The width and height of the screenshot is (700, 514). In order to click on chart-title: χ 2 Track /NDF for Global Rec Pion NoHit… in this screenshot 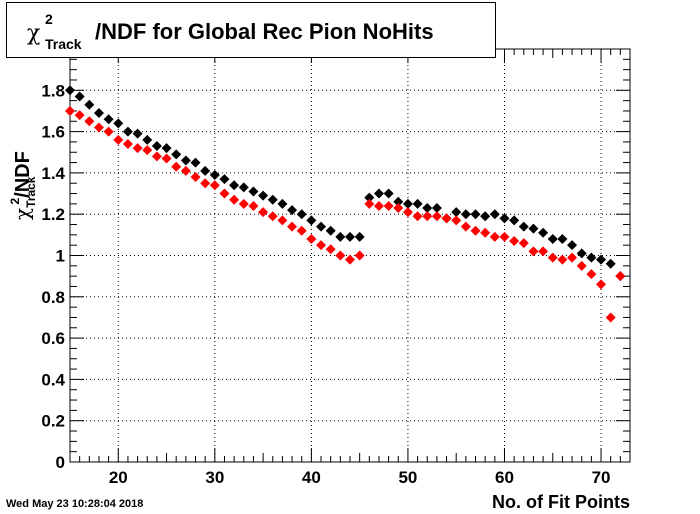, I will do `click(251, 30)`.